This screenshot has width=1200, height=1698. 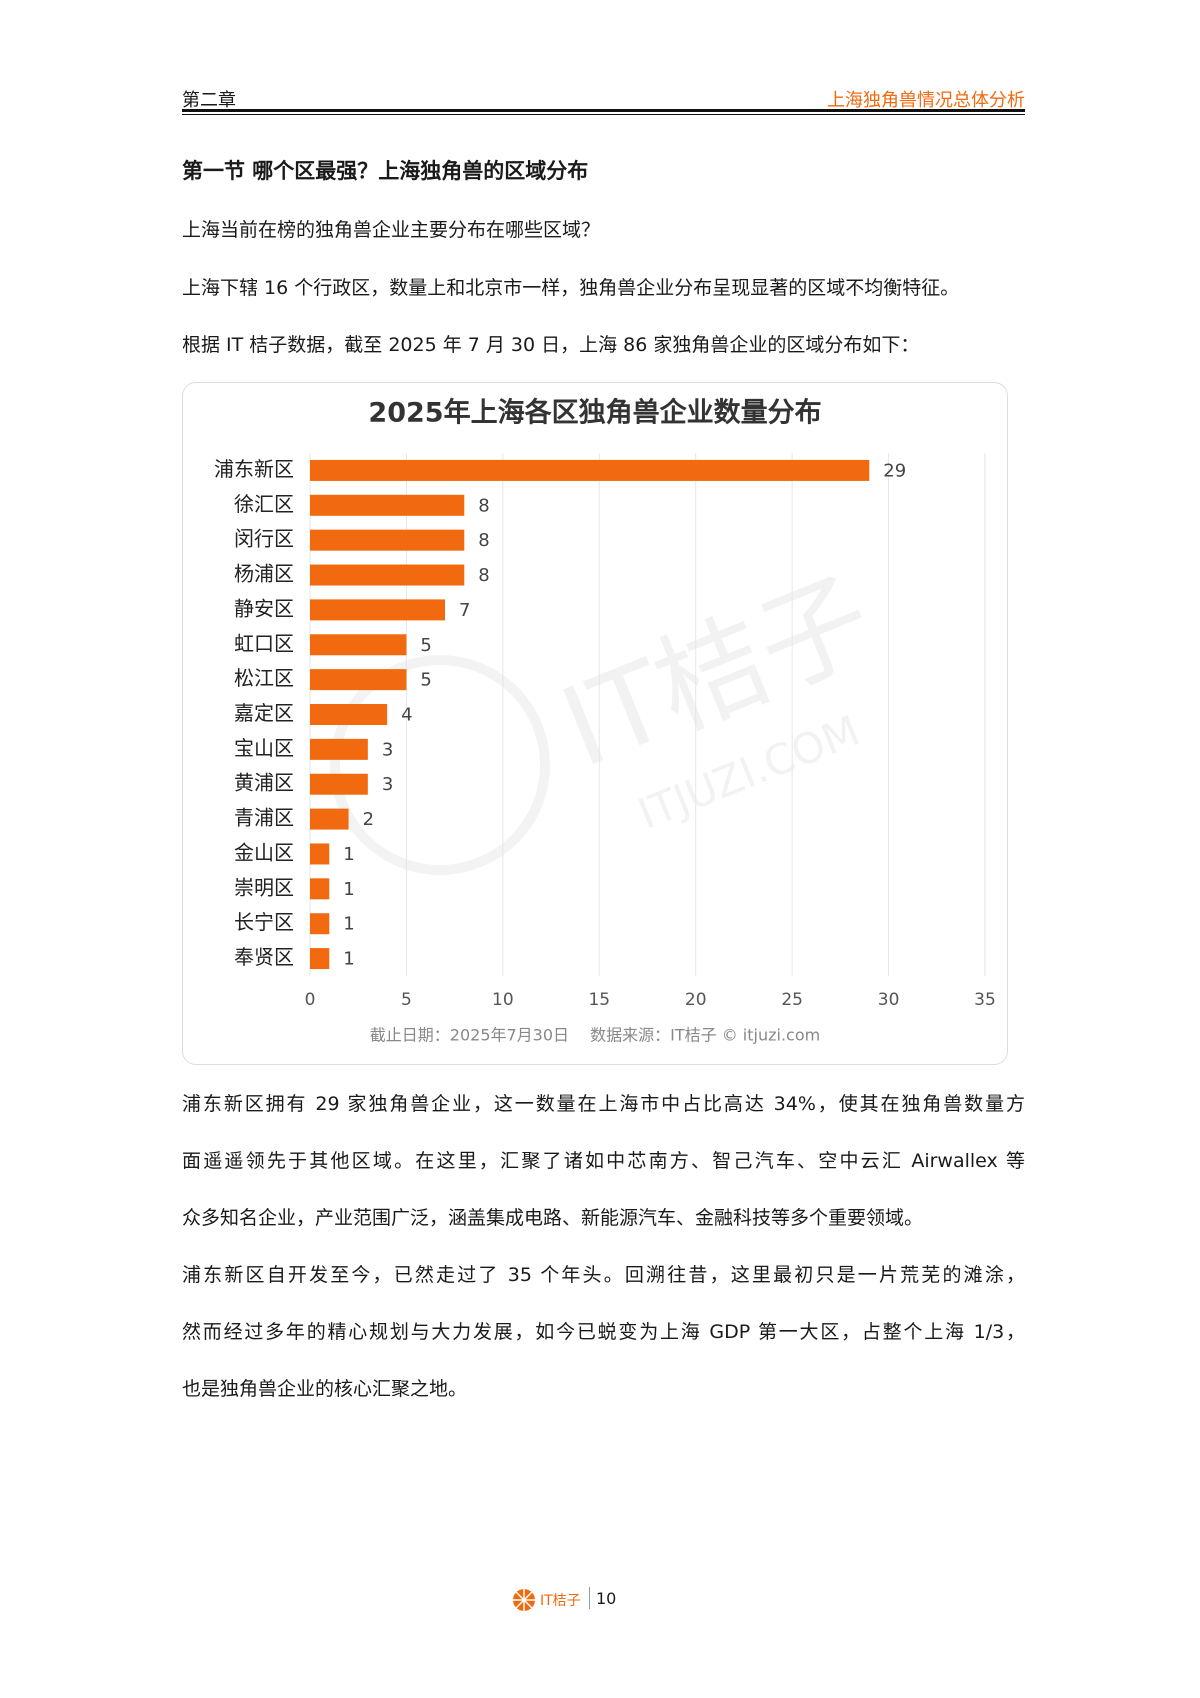 What do you see at coordinates (594, 413) in the screenshot?
I see `chart-title: 2025年上海各区独角兽企业数量分布` at bounding box center [594, 413].